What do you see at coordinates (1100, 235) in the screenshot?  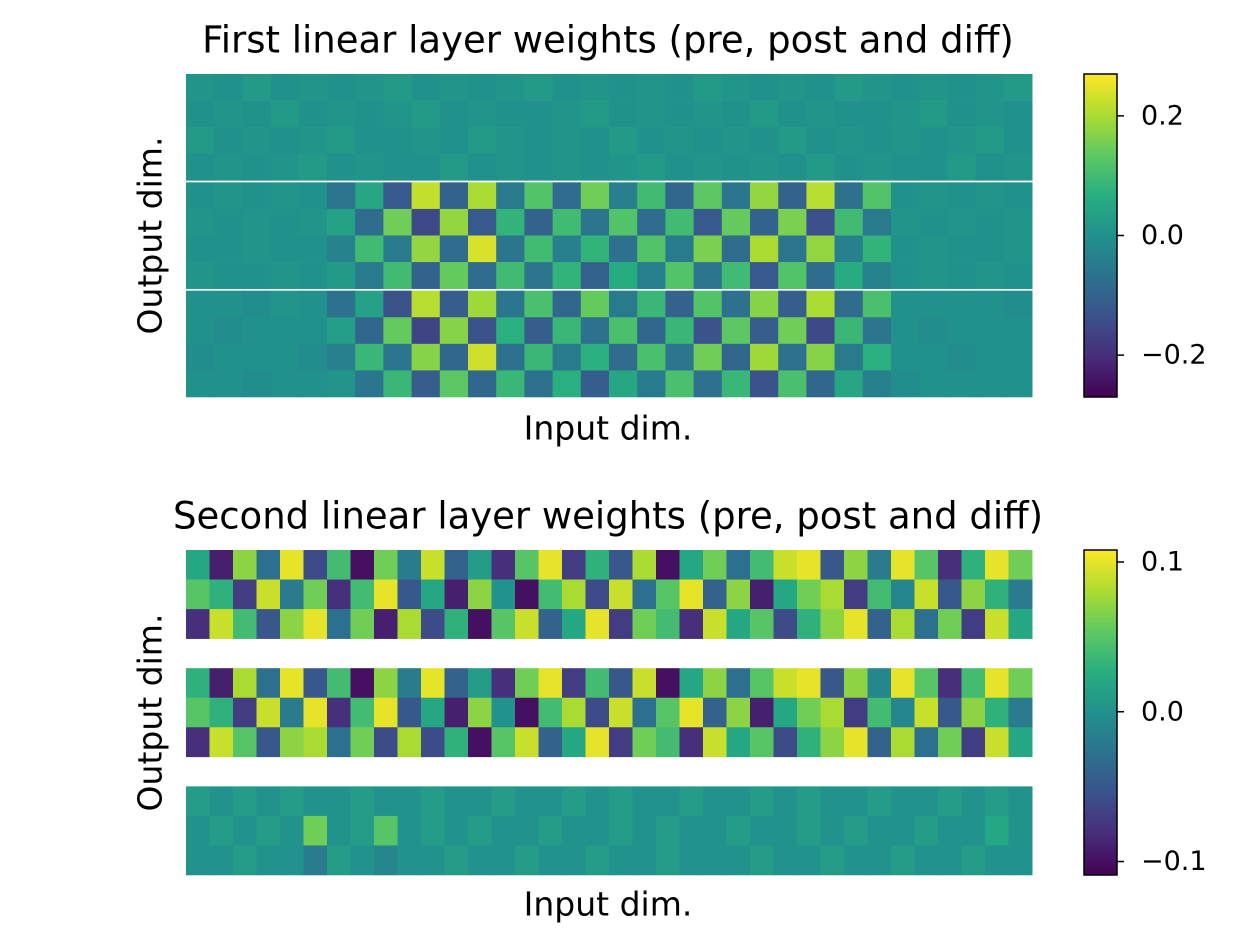 I see `colorbar` at bounding box center [1100, 235].